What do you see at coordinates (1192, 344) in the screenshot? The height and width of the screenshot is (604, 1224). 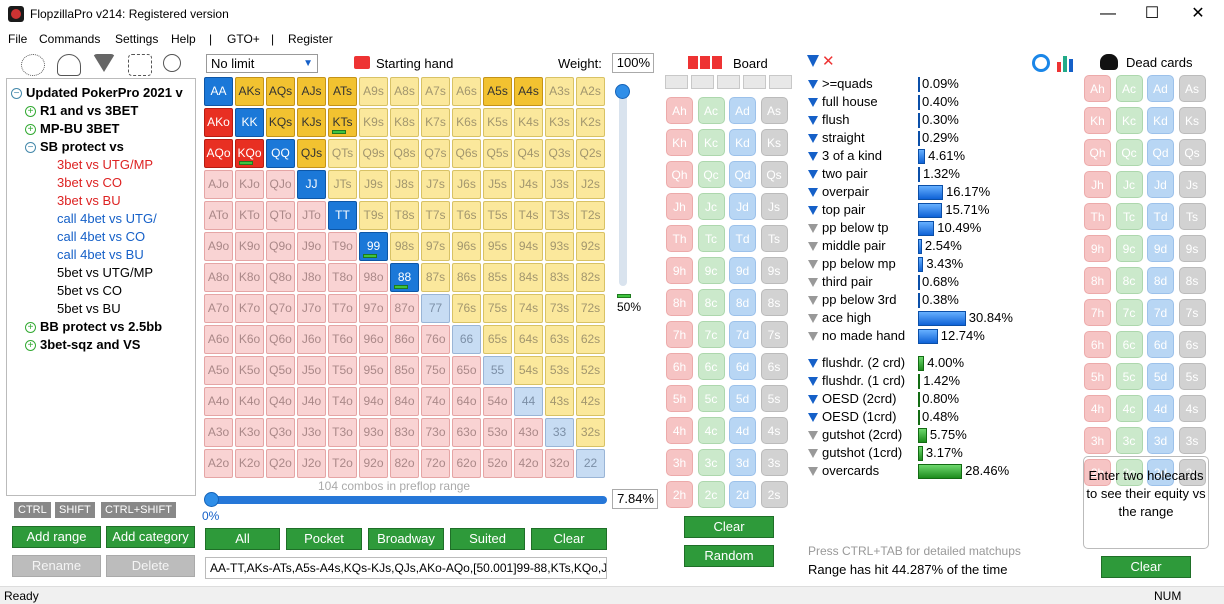 I see `dead-card-6s: 6s` at bounding box center [1192, 344].